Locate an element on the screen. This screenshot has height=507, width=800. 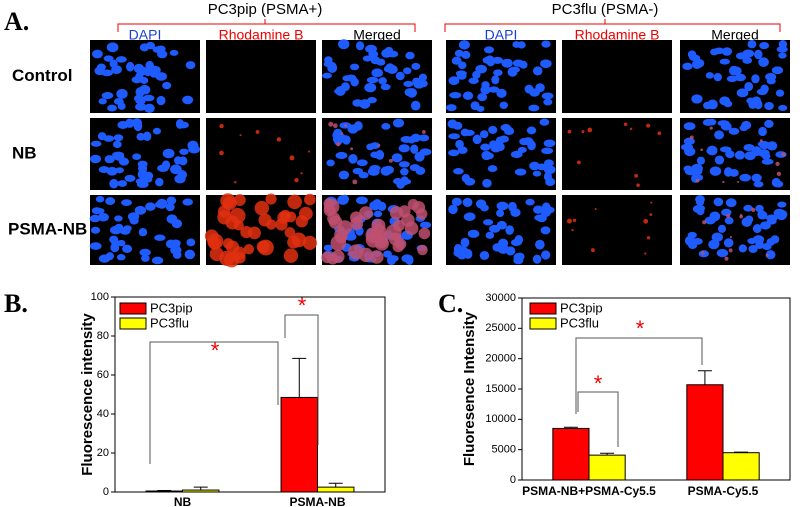
x-tick-label: NB is located at coordinates (183, 501).